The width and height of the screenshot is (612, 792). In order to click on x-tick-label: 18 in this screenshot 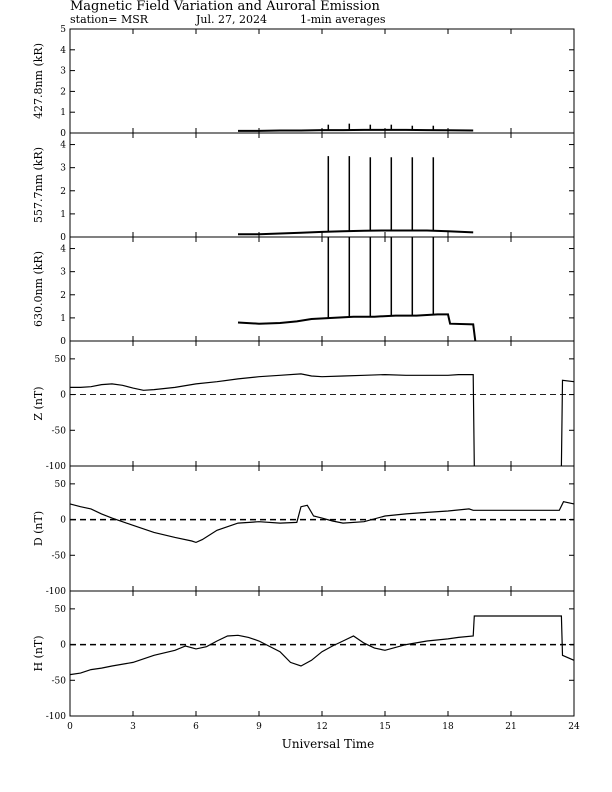, I will do `click(448, 727)`.